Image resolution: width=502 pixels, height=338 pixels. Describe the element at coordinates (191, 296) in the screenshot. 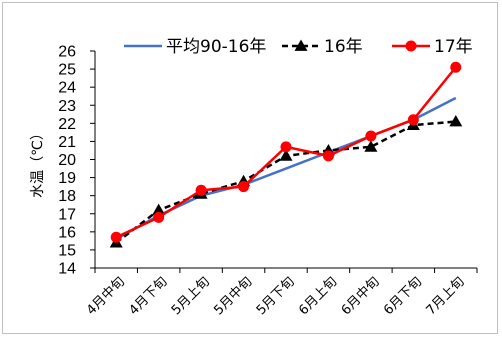

I see `x-tick-label: 5月上旬` at that location.